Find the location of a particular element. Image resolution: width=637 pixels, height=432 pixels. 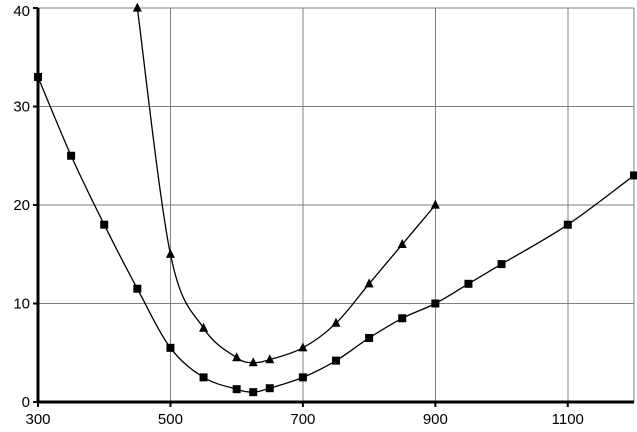

y-tick-label: 20 is located at coordinates (21, 205).